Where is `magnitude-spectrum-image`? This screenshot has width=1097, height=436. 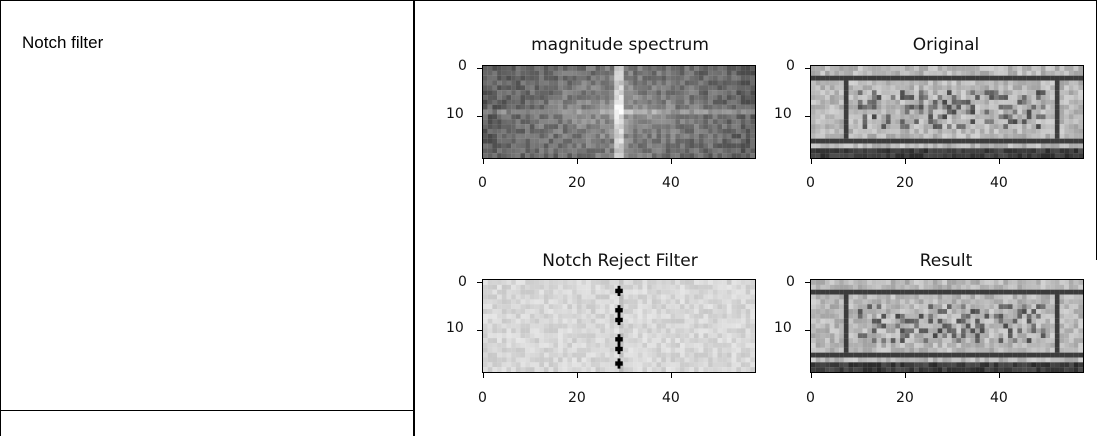 magnitude-spectrum-image is located at coordinates (619, 112).